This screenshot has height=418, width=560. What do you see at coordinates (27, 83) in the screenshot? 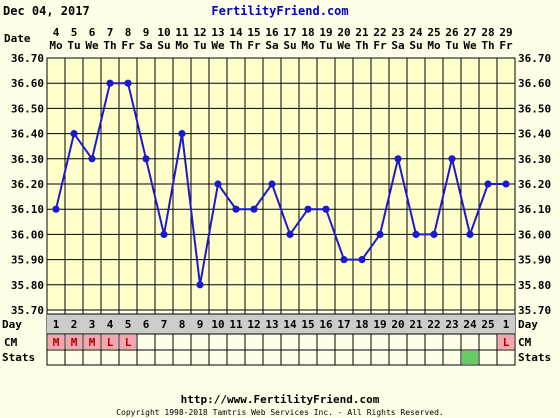
I see `y-tick-label-left: 36.60` at bounding box center [27, 83].